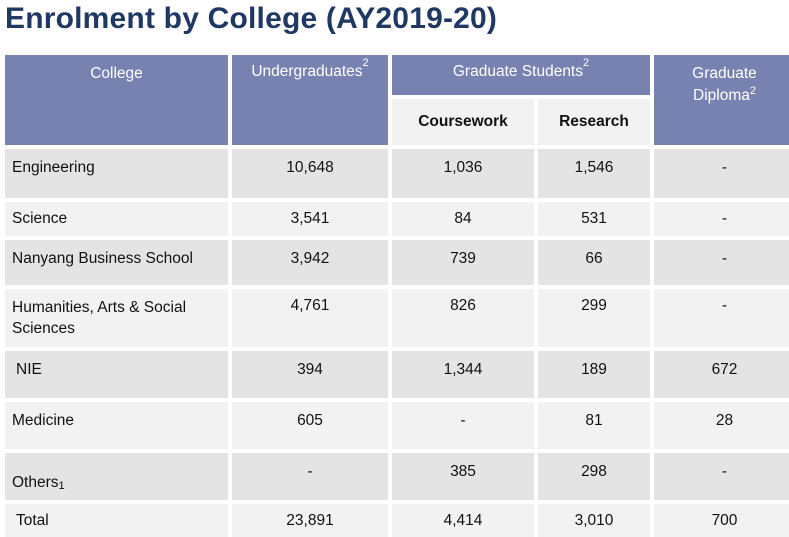 This screenshot has height=537, width=789. Describe the element at coordinates (40, 218) in the screenshot. I see `college-name: Science` at that location.